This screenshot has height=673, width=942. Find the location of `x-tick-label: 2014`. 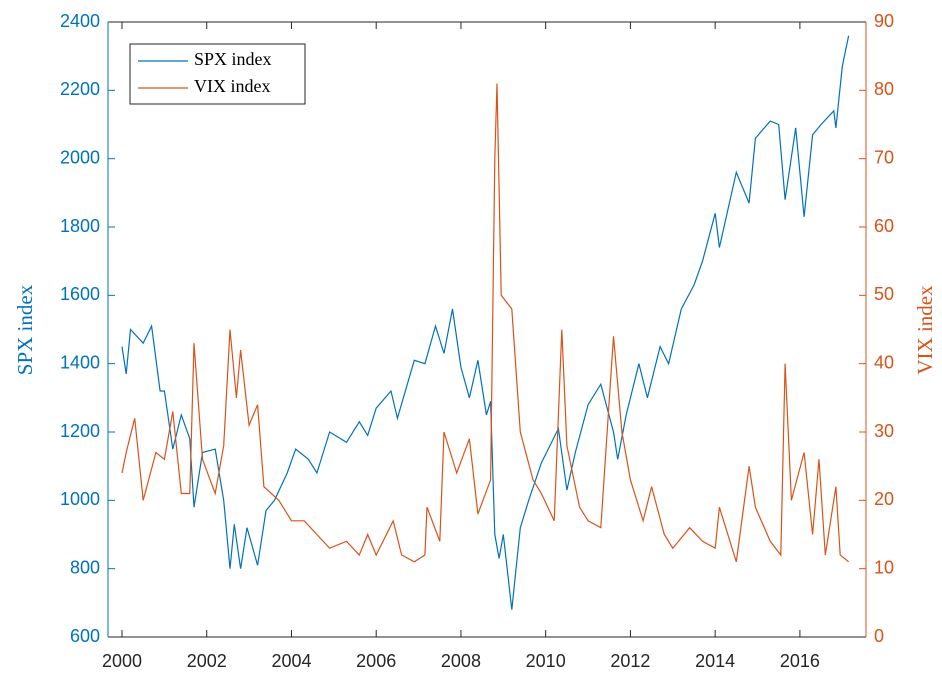

x-tick-label: 2014 is located at coordinates (715, 661).